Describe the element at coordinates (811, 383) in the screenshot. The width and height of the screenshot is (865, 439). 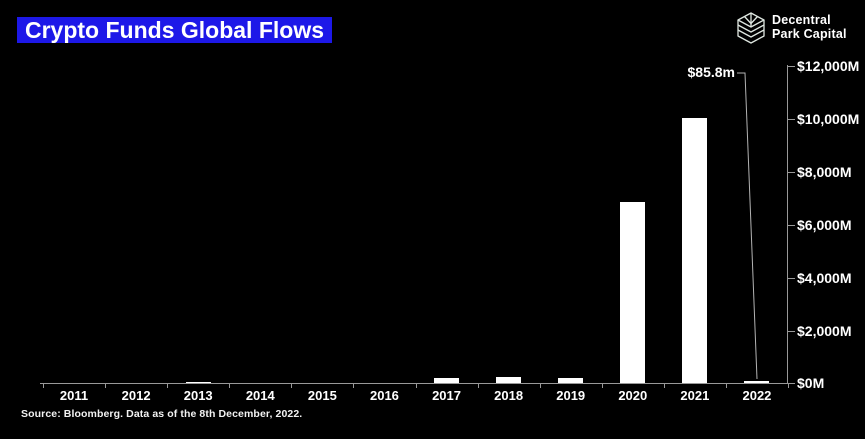
I see `y-tick-label: $0M` at that location.